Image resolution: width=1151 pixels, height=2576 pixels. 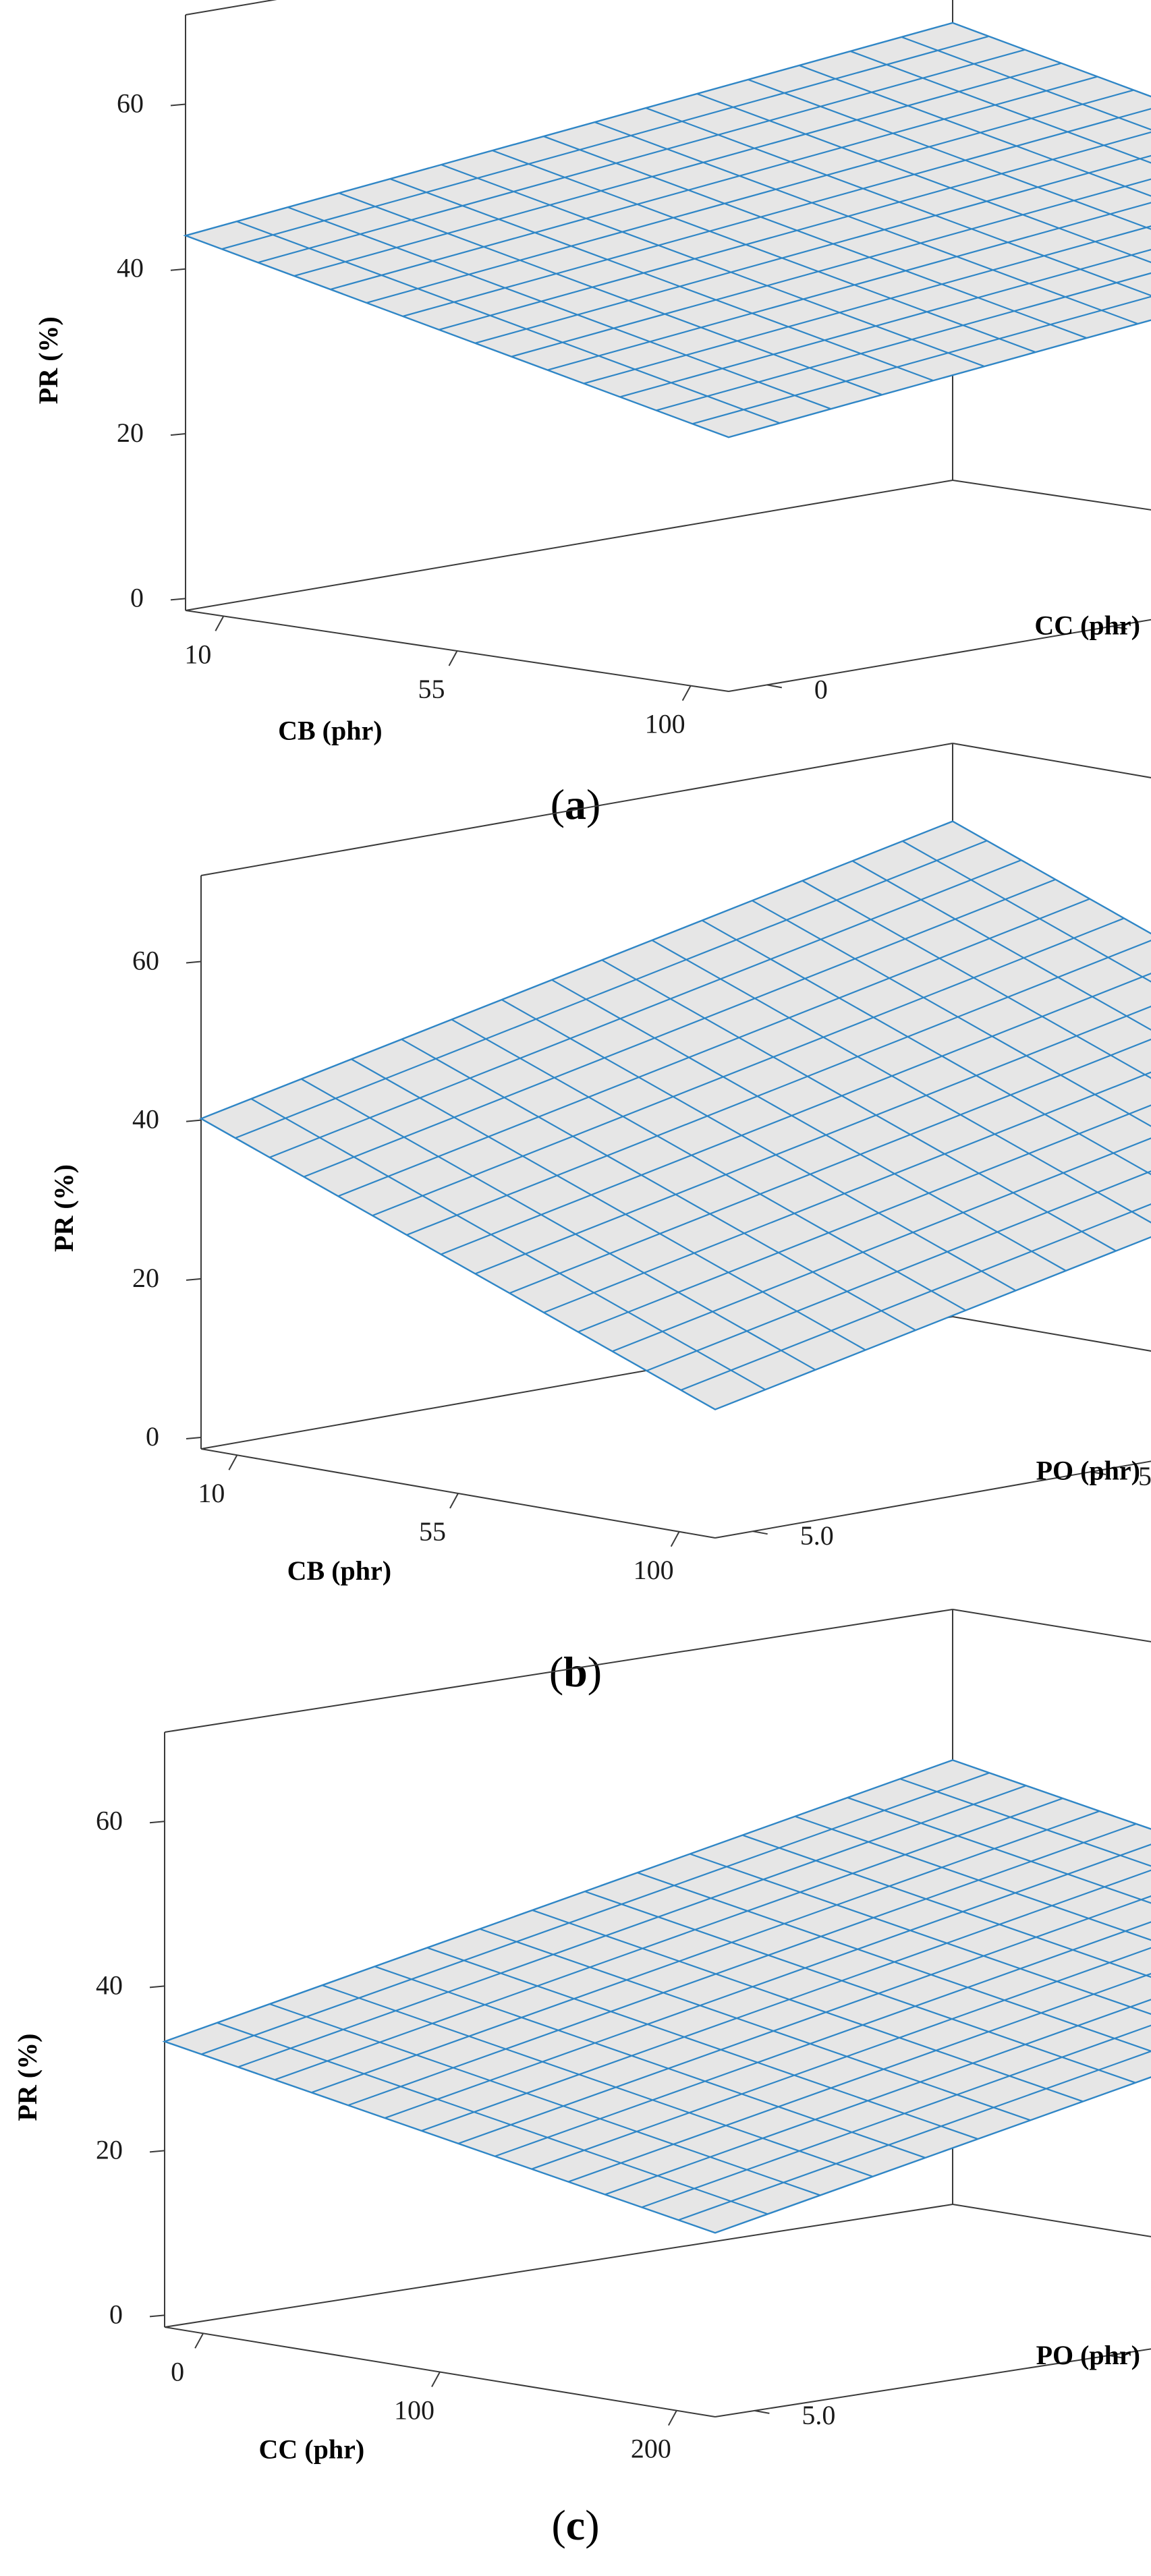 I want to click on x-axis-title: CB (phr), so click(x=330, y=730).